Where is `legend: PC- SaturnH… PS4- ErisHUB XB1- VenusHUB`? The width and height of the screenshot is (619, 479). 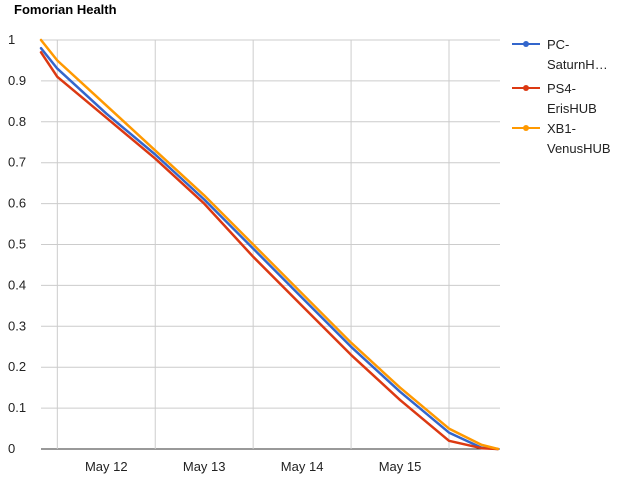
legend: PC- SaturnH… PS4- ErisHUB XB1- VenusHUB is located at coordinates (561, 96).